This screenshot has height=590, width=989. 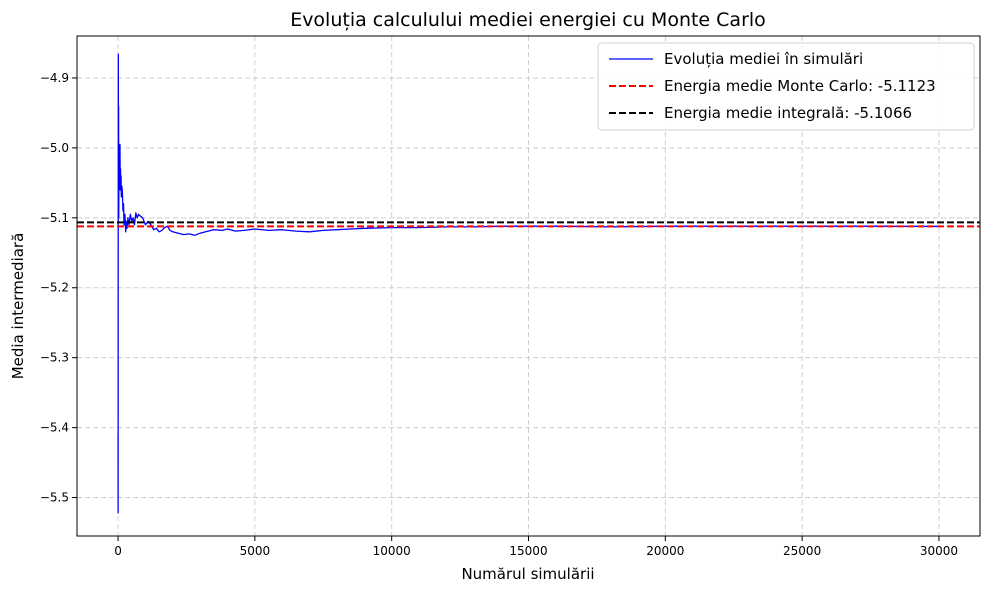 I want to click on x-tick-label: 20000, so click(x=665, y=551).